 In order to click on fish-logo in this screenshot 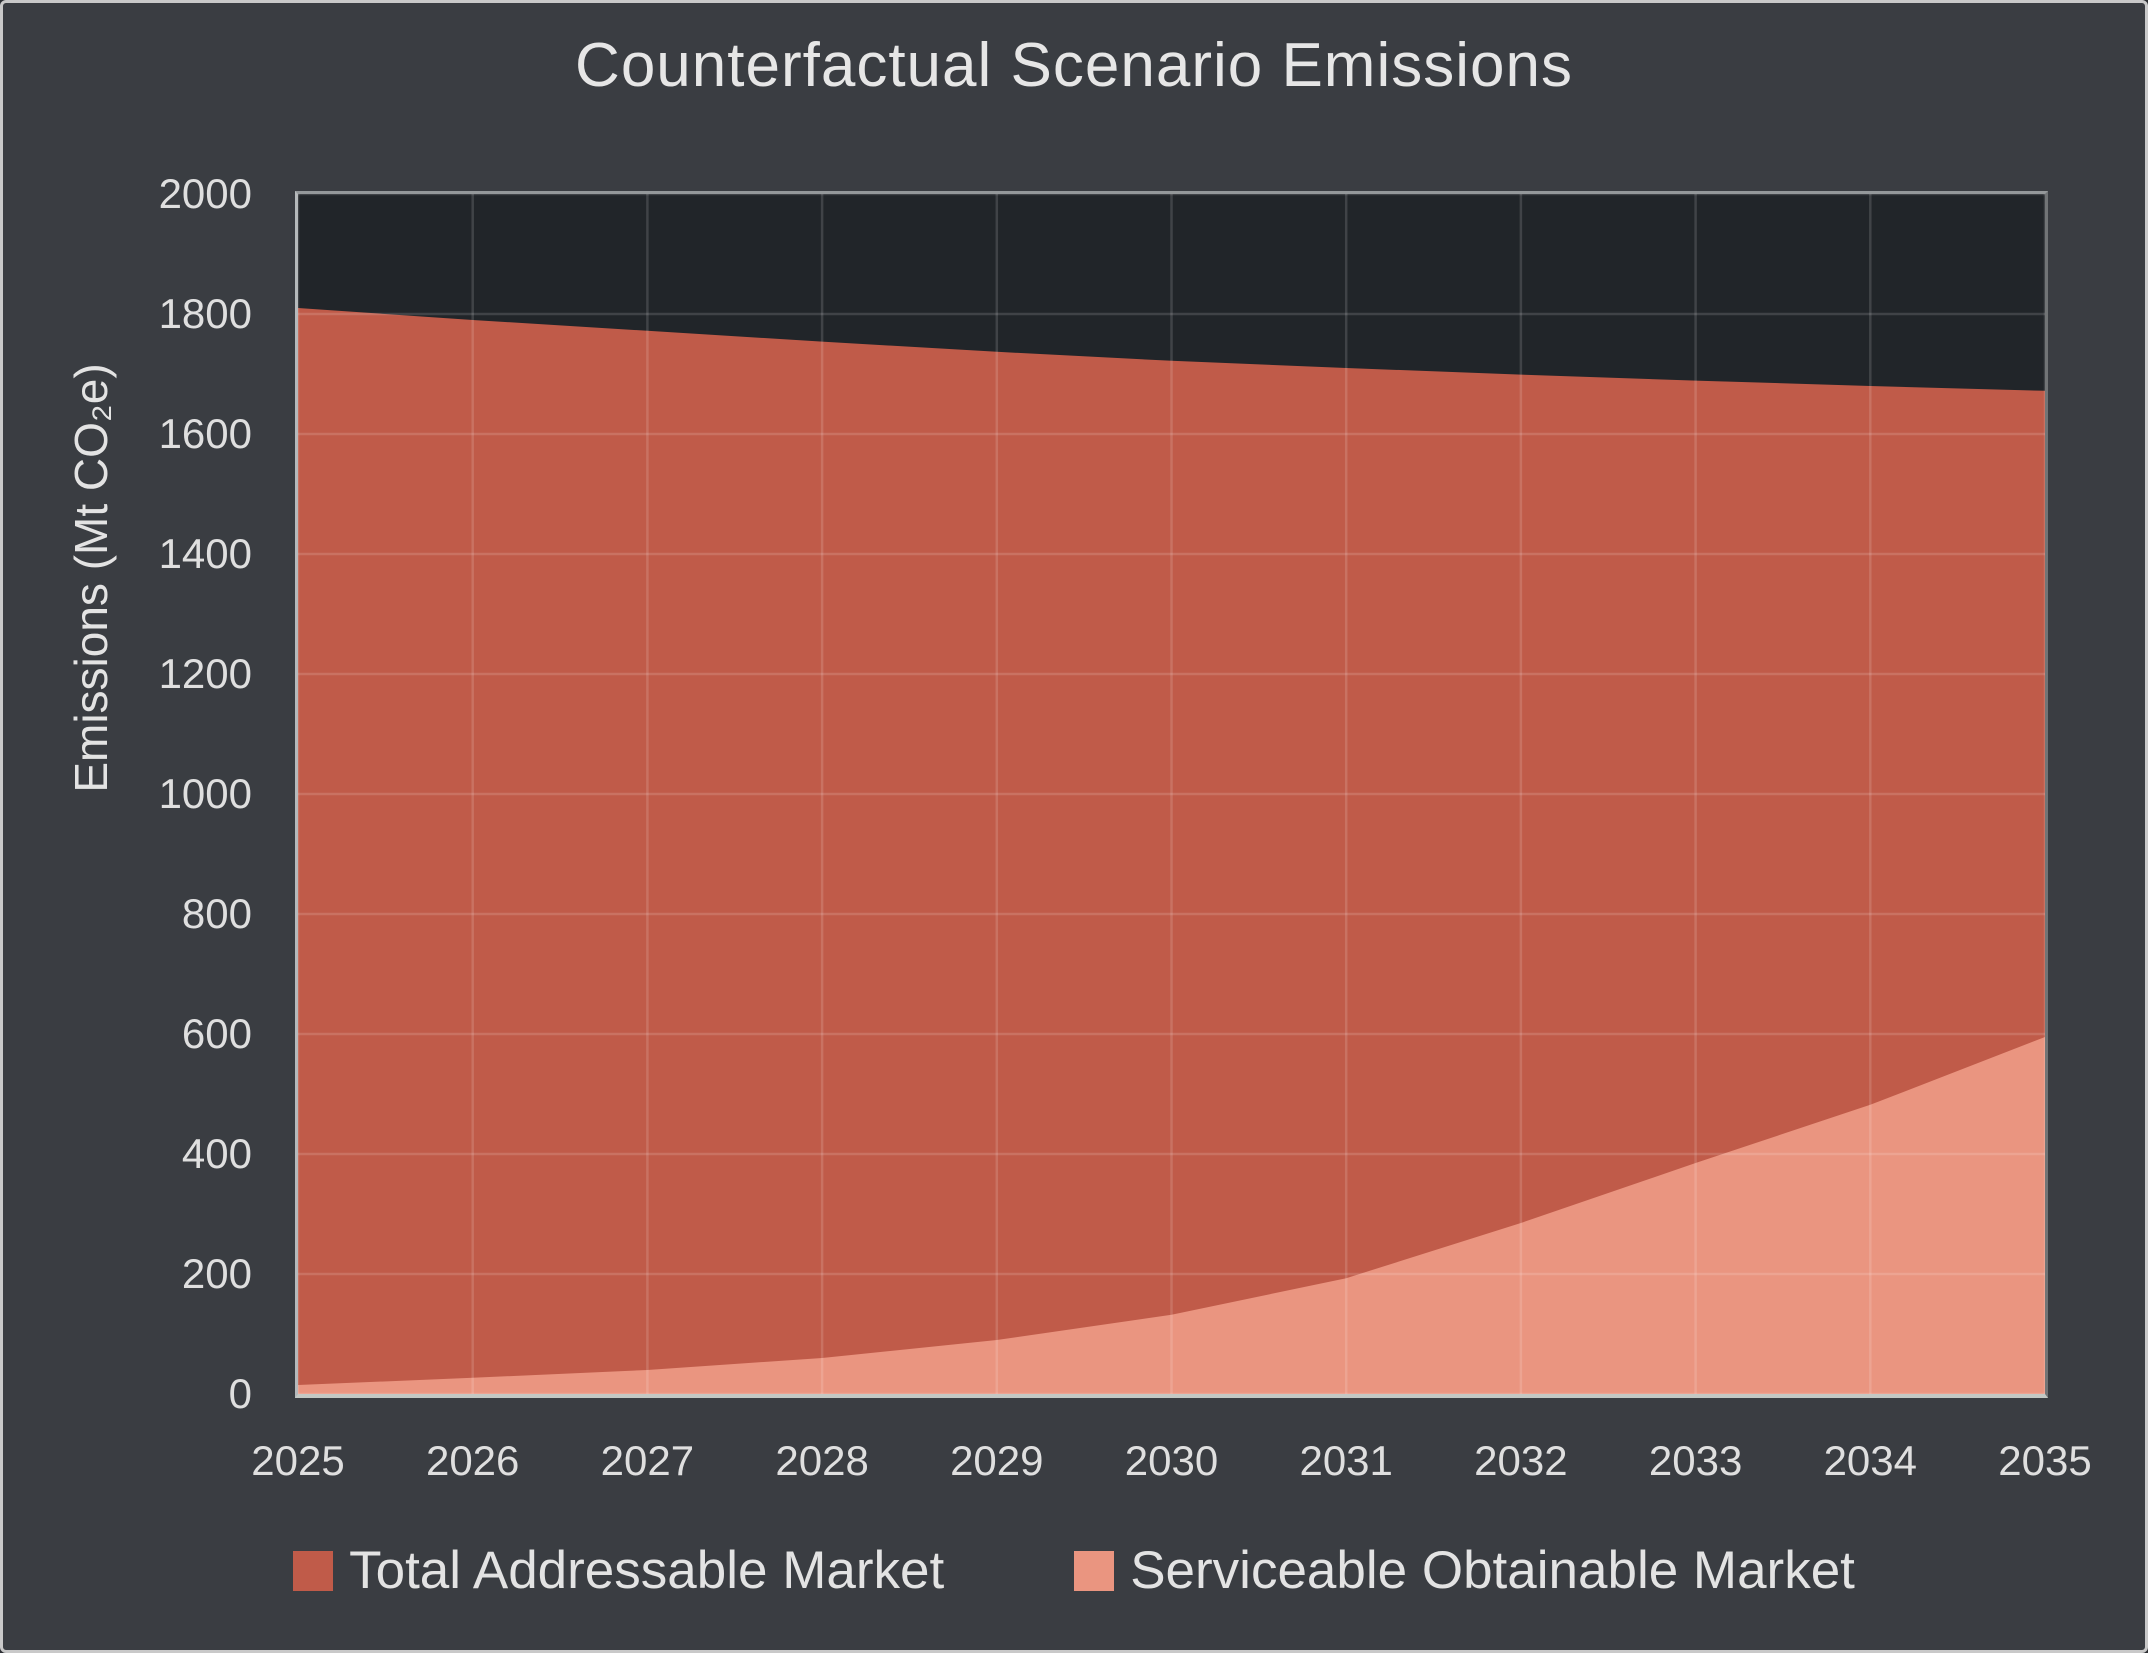, I will do `click(1985, 799)`.